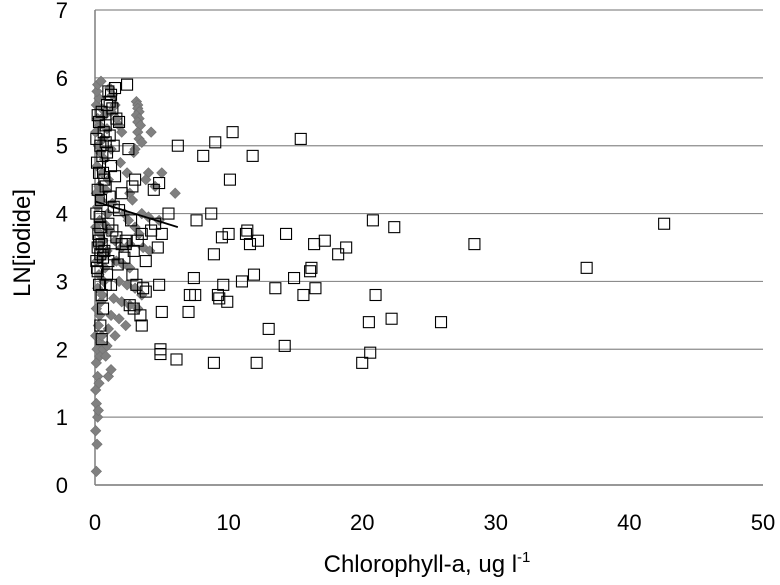 This screenshot has width=780, height=585. What do you see at coordinates (362, 522) in the screenshot?
I see `x-tick-label-20: 20` at bounding box center [362, 522].